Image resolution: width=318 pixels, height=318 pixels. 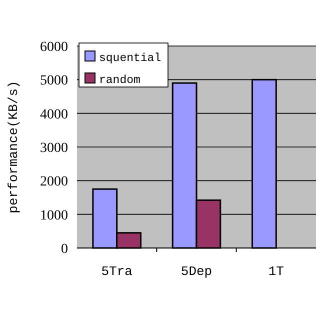 What do you see at coordinates (64, 249) in the screenshot?
I see `y-tick-label: 0` at bounding box center [64, 249].